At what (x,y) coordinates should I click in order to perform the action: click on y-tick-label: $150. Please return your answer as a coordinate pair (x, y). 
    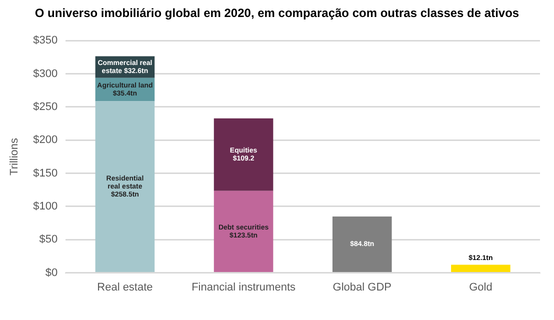
    Looking at the image, I should click on (45, 173).